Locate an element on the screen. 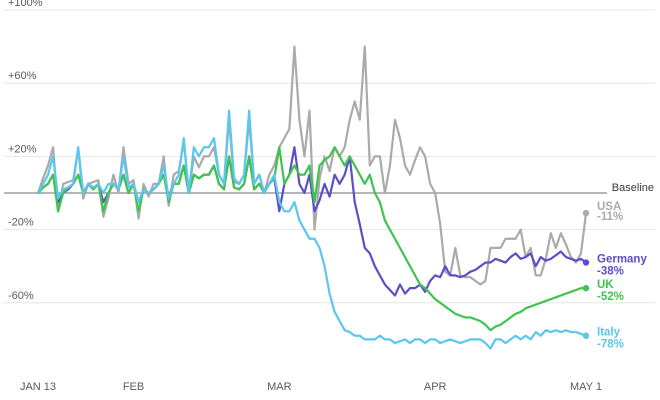 This screenshot has width=660, height=400. y-axis-ticks: +100% +60% +20% -20% -60% is located at coordinates (25, 151).